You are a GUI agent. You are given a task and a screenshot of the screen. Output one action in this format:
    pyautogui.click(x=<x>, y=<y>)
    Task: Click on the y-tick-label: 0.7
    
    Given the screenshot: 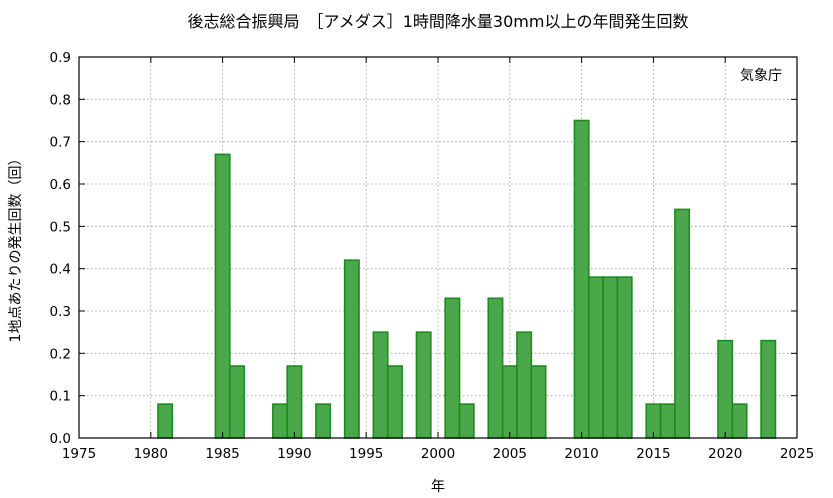 What is the action you would take?
    pyautogui.click(x=60, y=143)
    